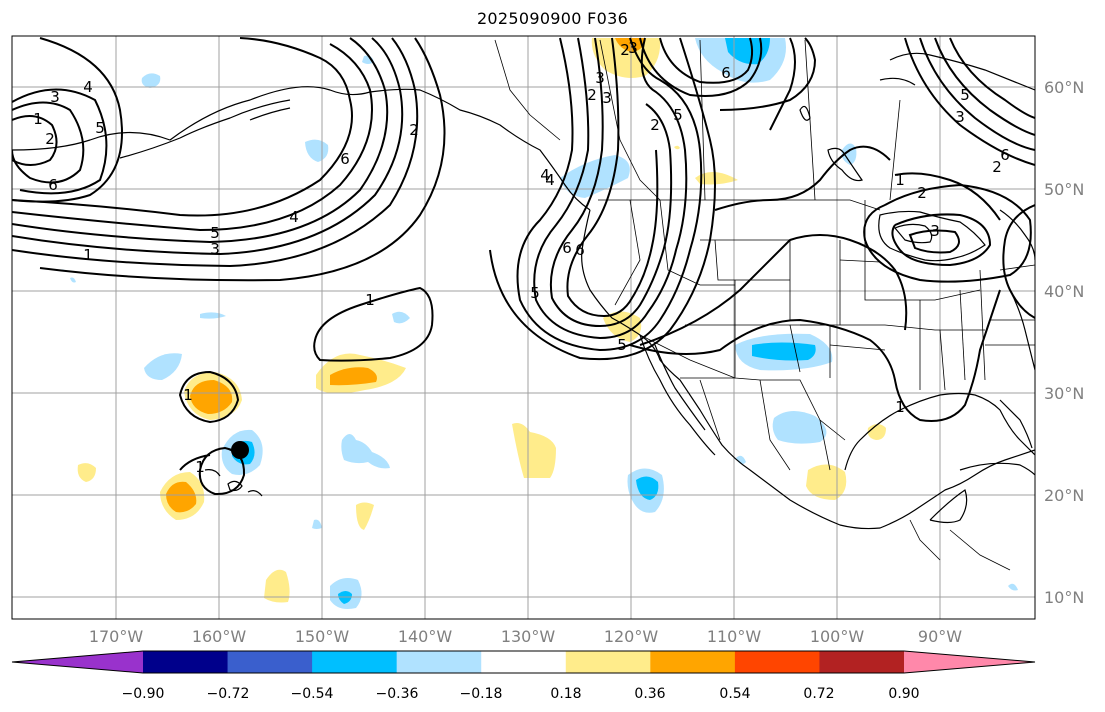 The height and width of the screenshot is (712, 1105). What do you see at coordinates (1064, 597) in the screenshot?
I see `lat-tick-label: 10°N` at bounding box center [1064, 597].